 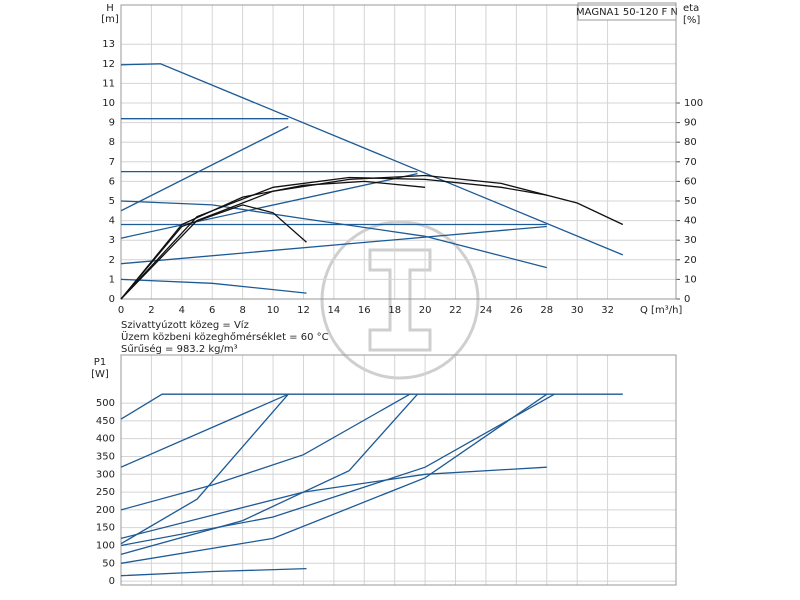 I want to click on x-tick-label: 32, so click(x=607, y=310).